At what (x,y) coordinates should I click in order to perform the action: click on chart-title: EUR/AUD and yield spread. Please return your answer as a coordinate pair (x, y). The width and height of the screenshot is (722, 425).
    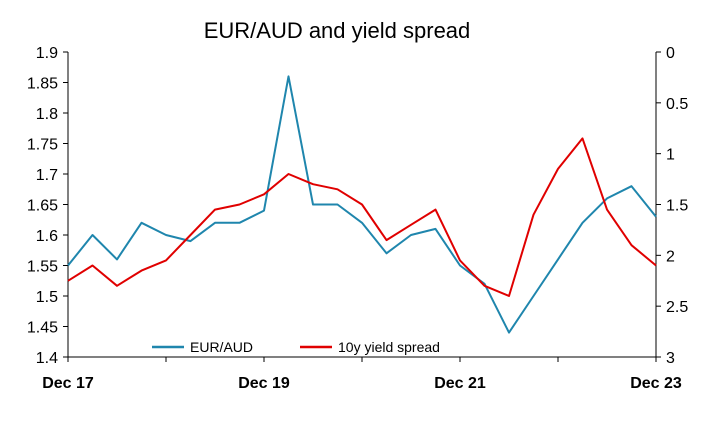
    Looking at the image, I should click on (337, 30).